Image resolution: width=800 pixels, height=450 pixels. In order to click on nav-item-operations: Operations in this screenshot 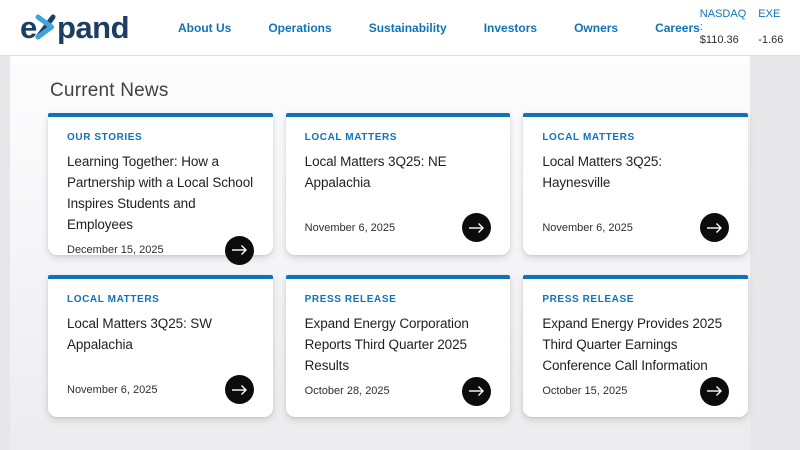, I will do `click(300, 27)`.